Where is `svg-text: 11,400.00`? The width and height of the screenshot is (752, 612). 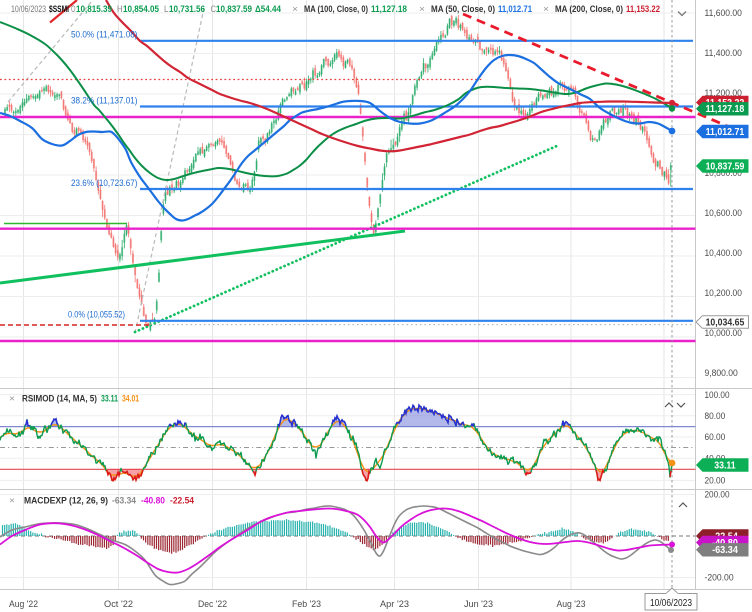
svg-text: 11,400.00 is located at coordinates (723, 53).